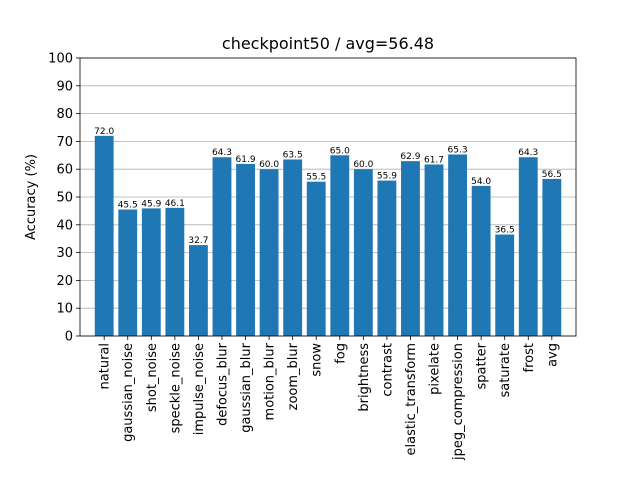 This screenshot has height=480, width=640. What do you see at coordinates (269, 252) in the screenshot?
I see `bar-motion_blur` at bounding box center [269, 252].